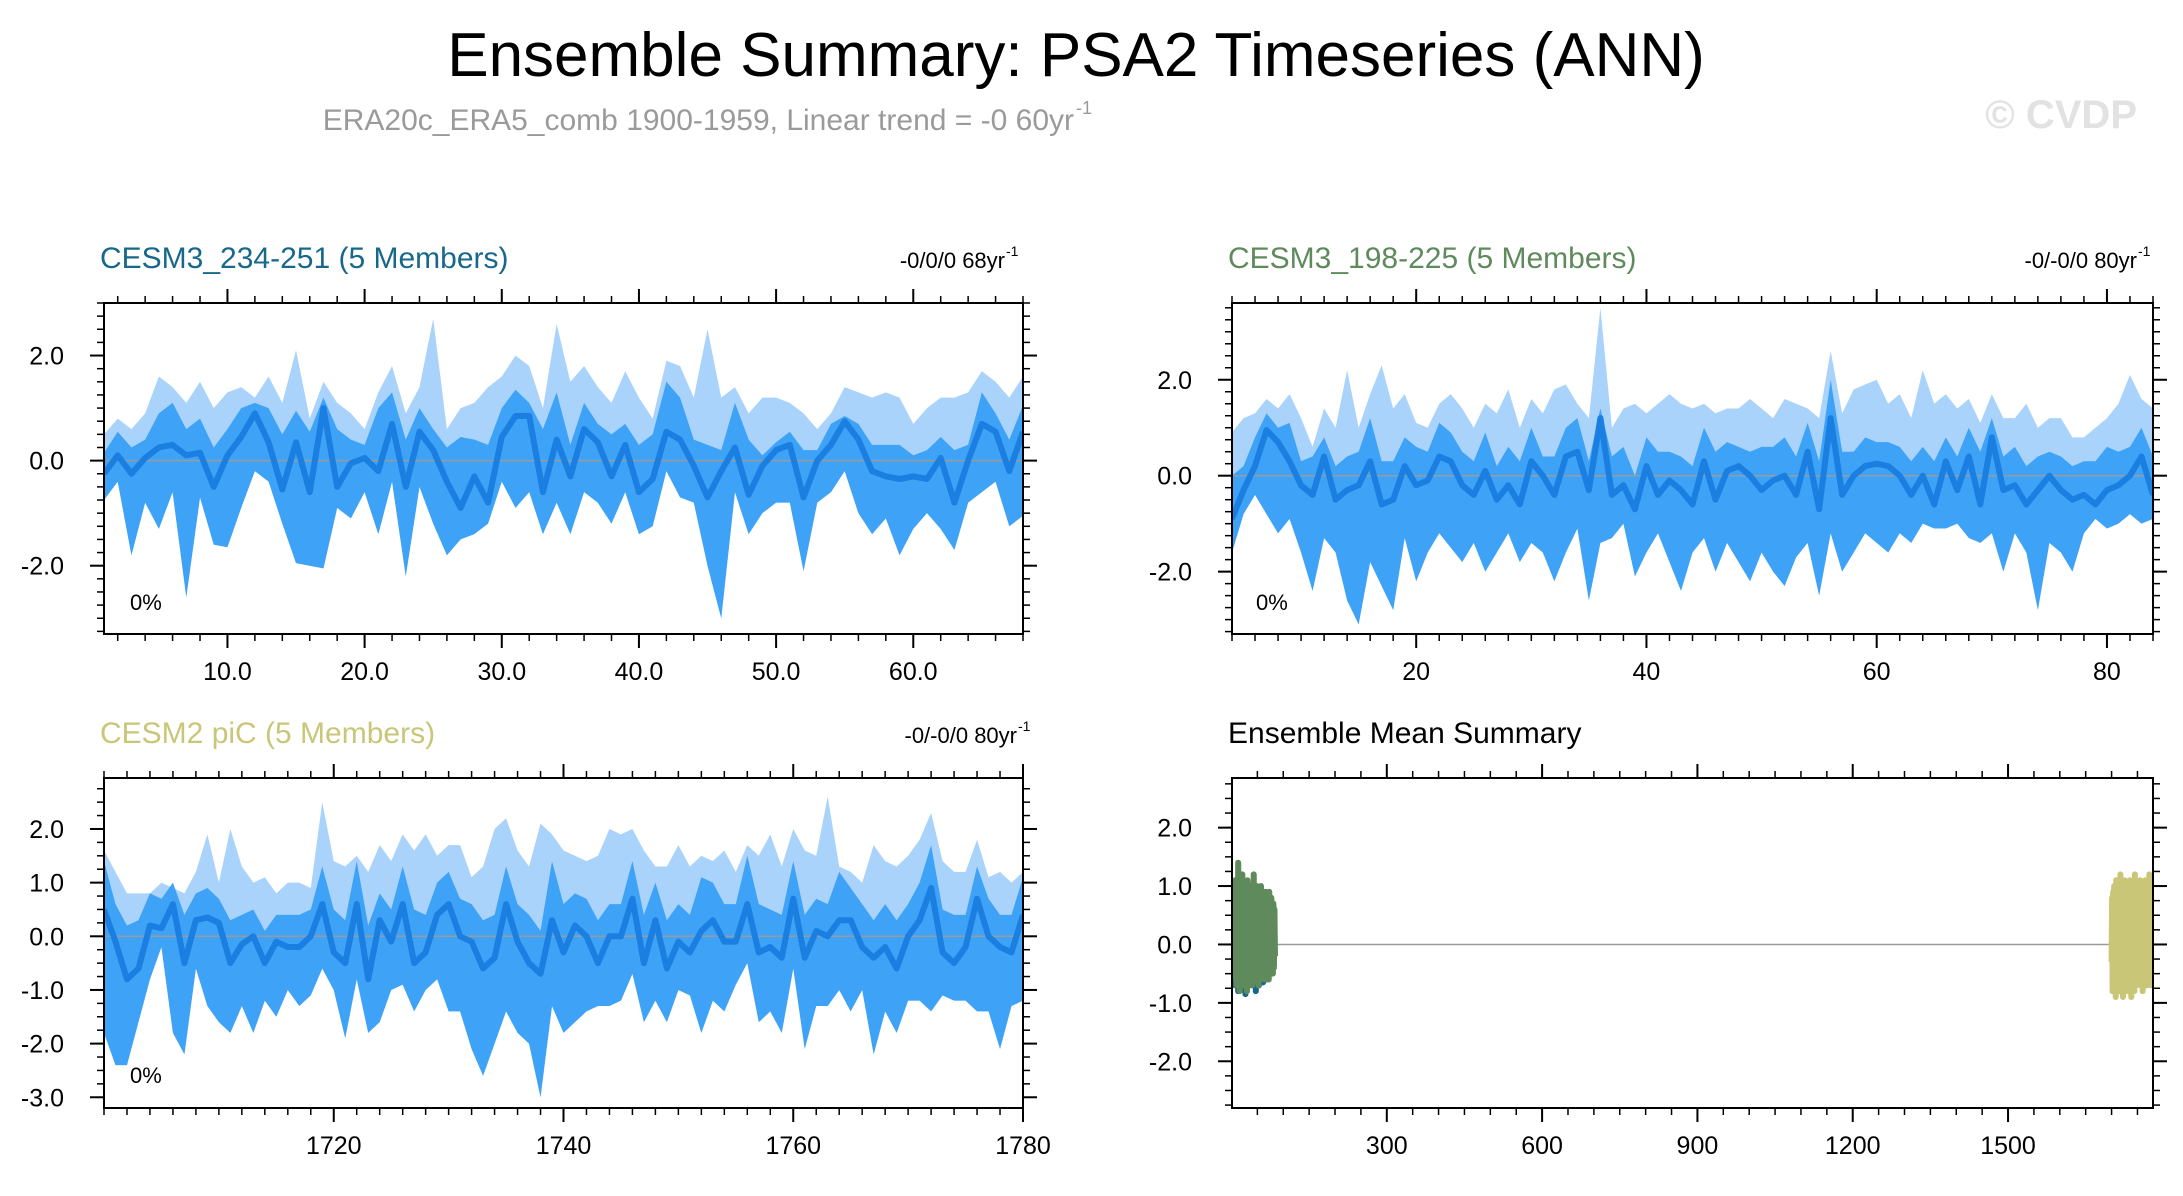 The image size is (2183, 1196). What do you see at coordinates (564, 1146) in the screenshot?
I see `x-tick-label: 1740` at bounding box center [564, 1146].